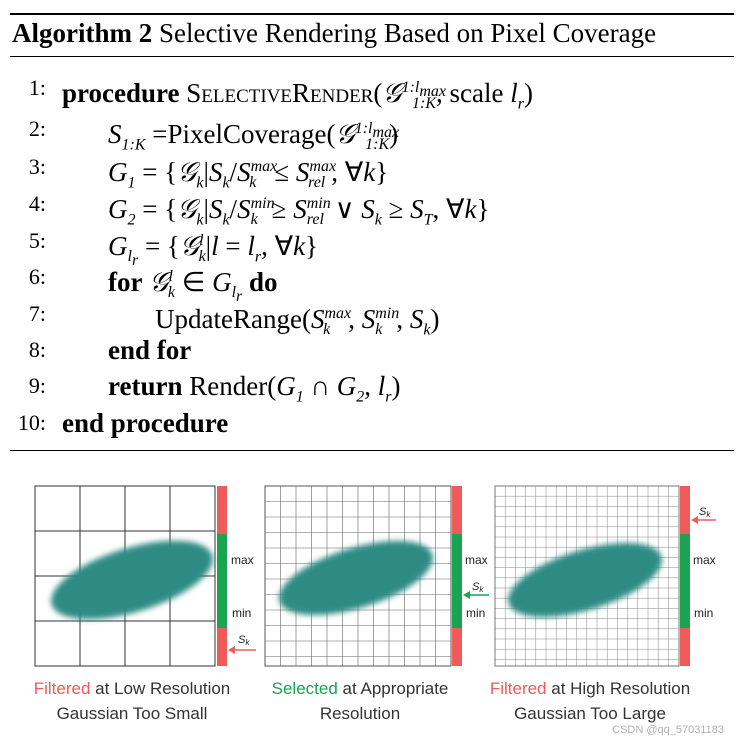 This screenshot has height=742, width=742. What do you see at coordinates (37, 203) in the screenshot?
I see `line-number: 4:` at bounding box center [37, 203].